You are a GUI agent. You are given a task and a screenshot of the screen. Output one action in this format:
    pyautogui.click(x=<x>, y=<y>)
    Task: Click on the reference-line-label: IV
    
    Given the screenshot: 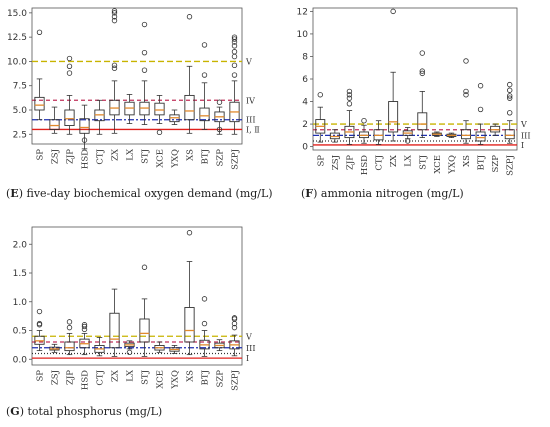 What is the action you would take?
    pyautogui.click(x=250, y=100)
    